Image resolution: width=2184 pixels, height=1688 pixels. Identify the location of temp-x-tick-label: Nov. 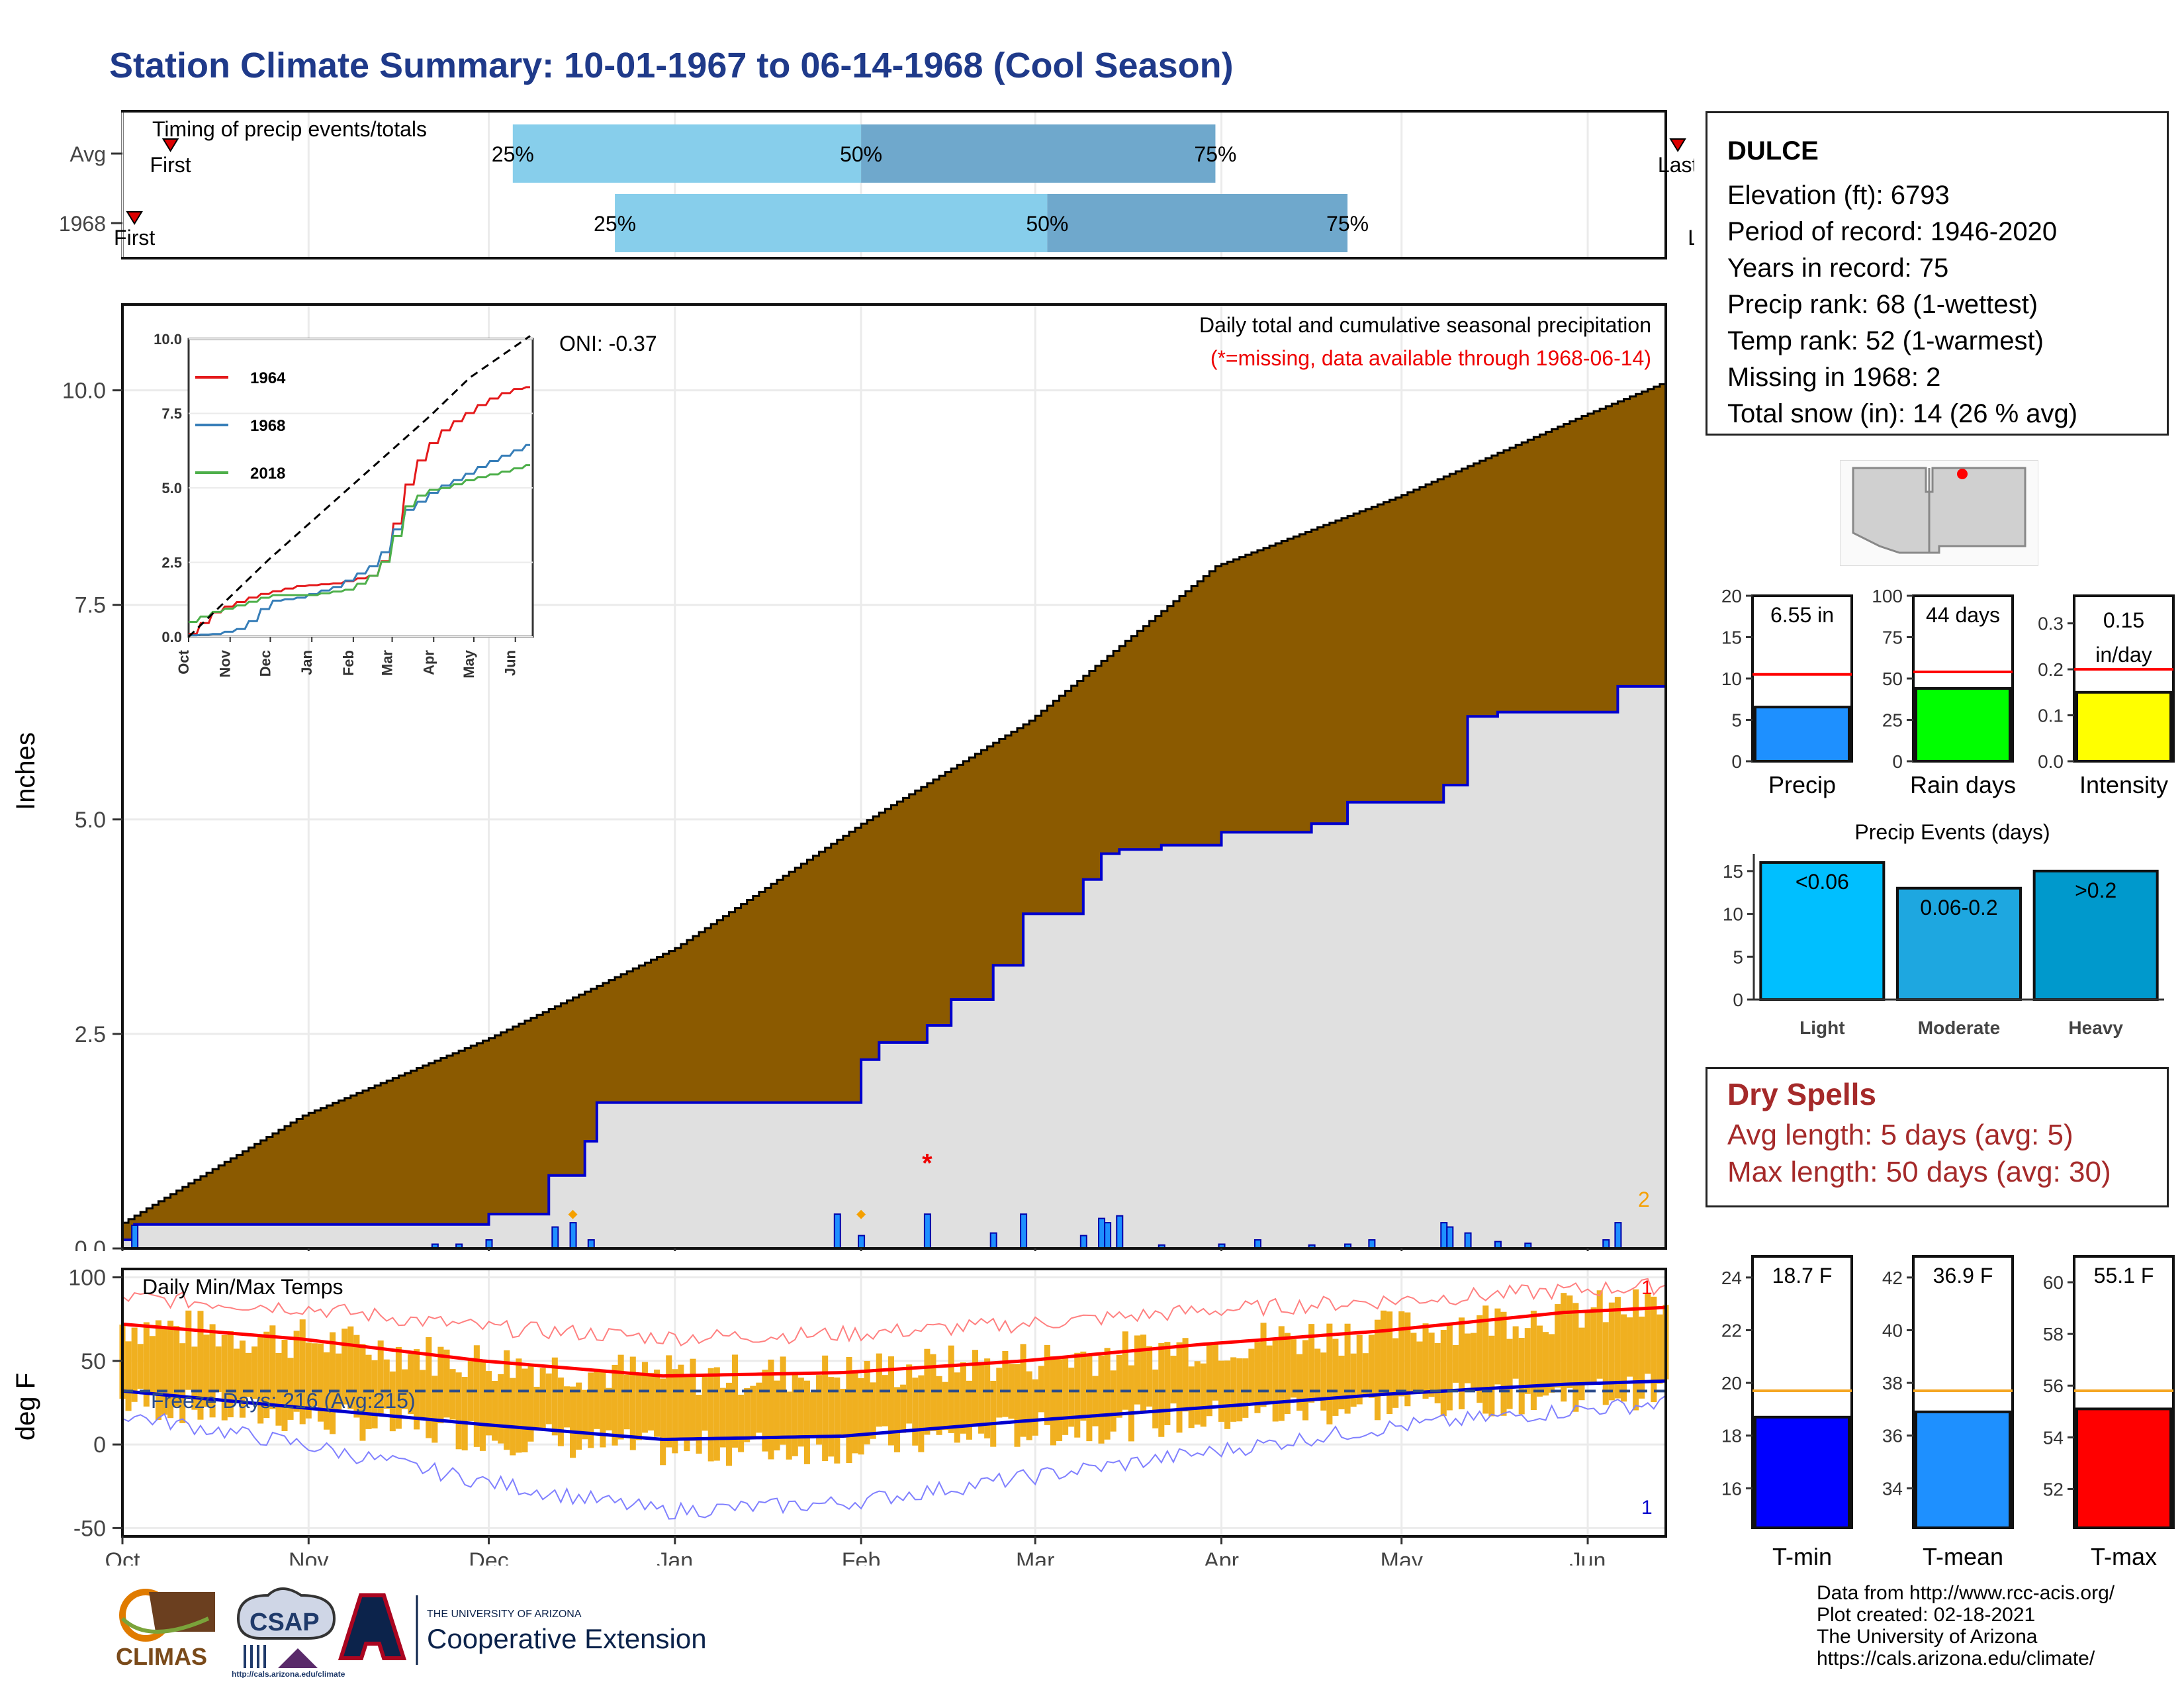
(308, 1557).